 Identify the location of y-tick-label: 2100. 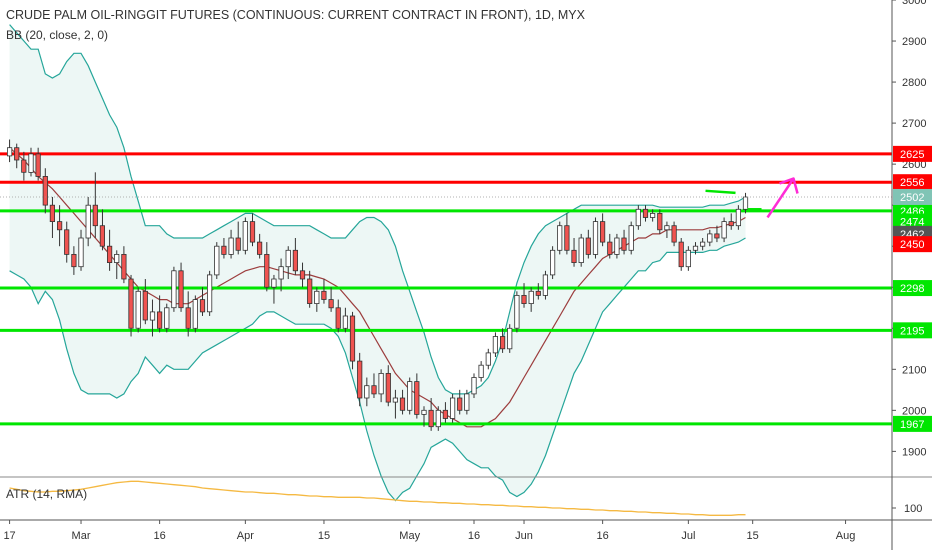
(914, 370).